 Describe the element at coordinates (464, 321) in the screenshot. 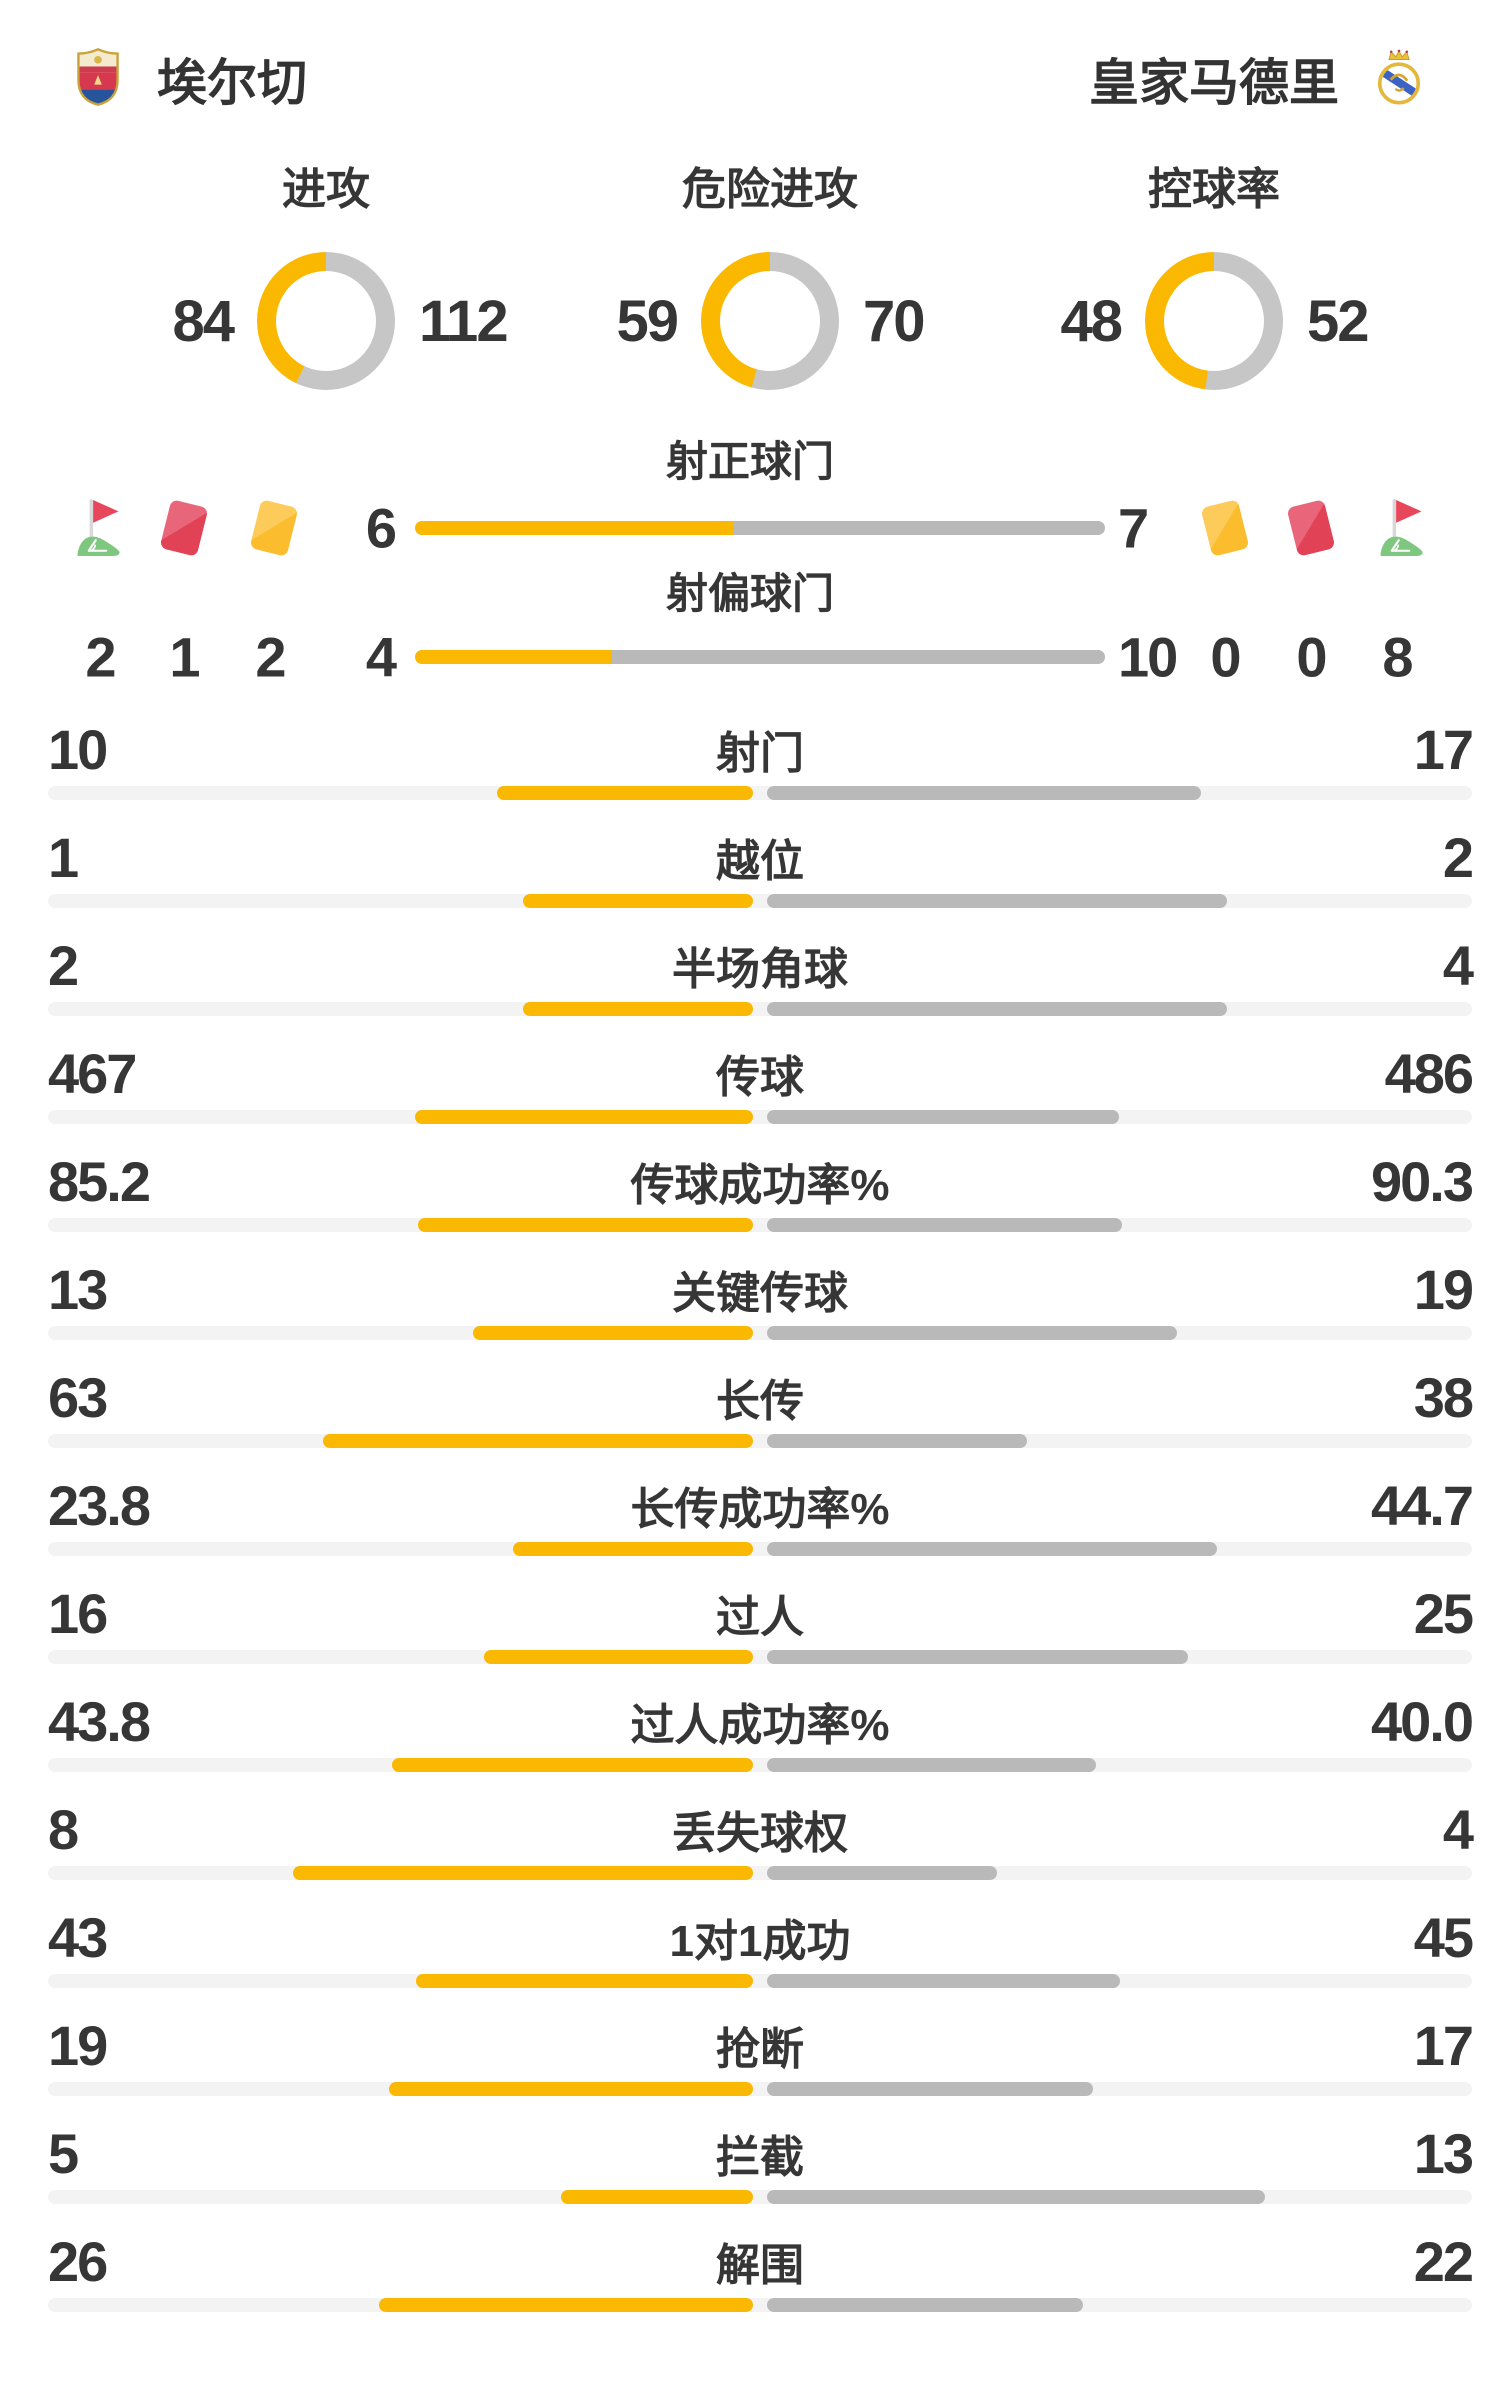

I see `donut-attacks-away-value: 112` at that location.